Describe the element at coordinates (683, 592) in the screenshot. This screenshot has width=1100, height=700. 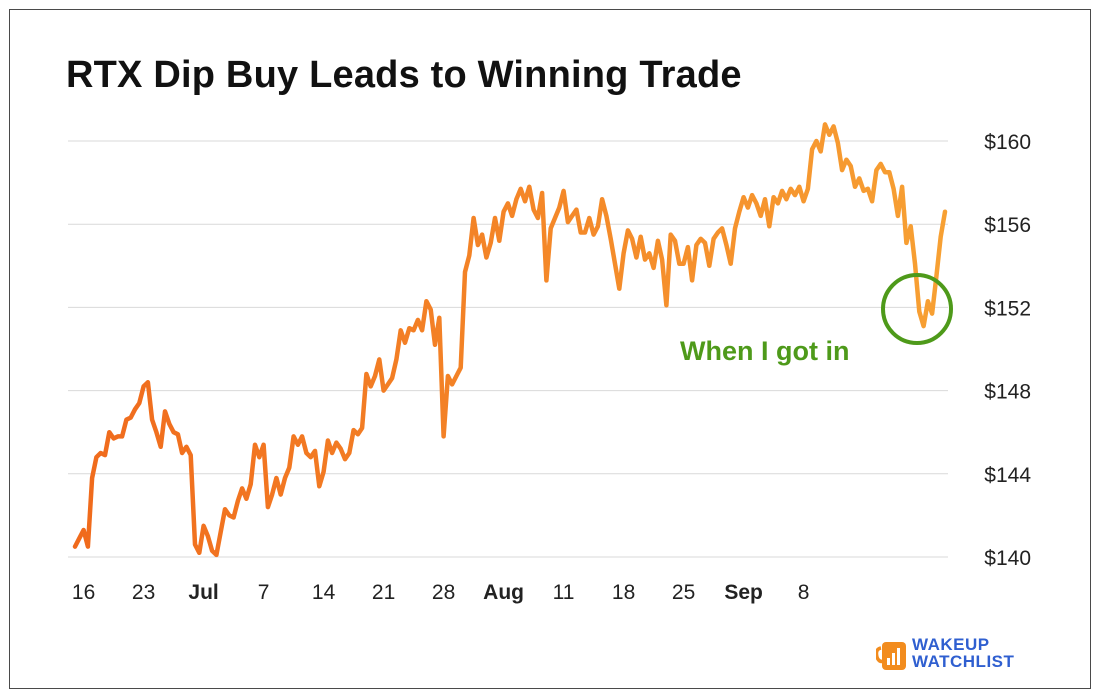
I see `x-tick-label: 25` at that location.